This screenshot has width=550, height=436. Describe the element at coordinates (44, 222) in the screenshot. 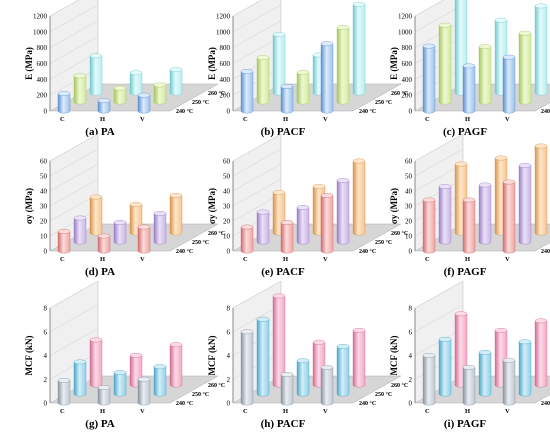

I see `y-tick-label: 20` at that location.